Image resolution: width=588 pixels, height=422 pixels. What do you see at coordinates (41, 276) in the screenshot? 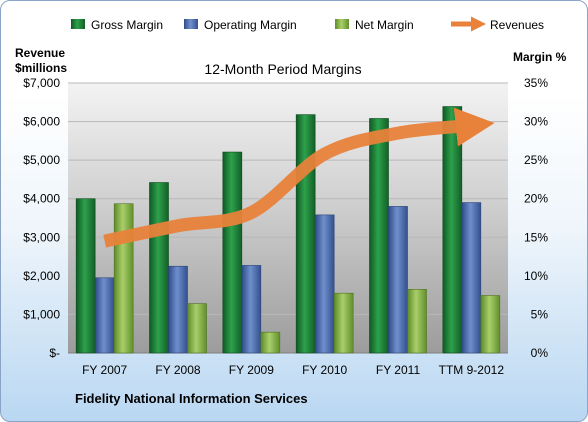
I see `y-left-tick-label: $2,000` at bounding box center [41, 276].